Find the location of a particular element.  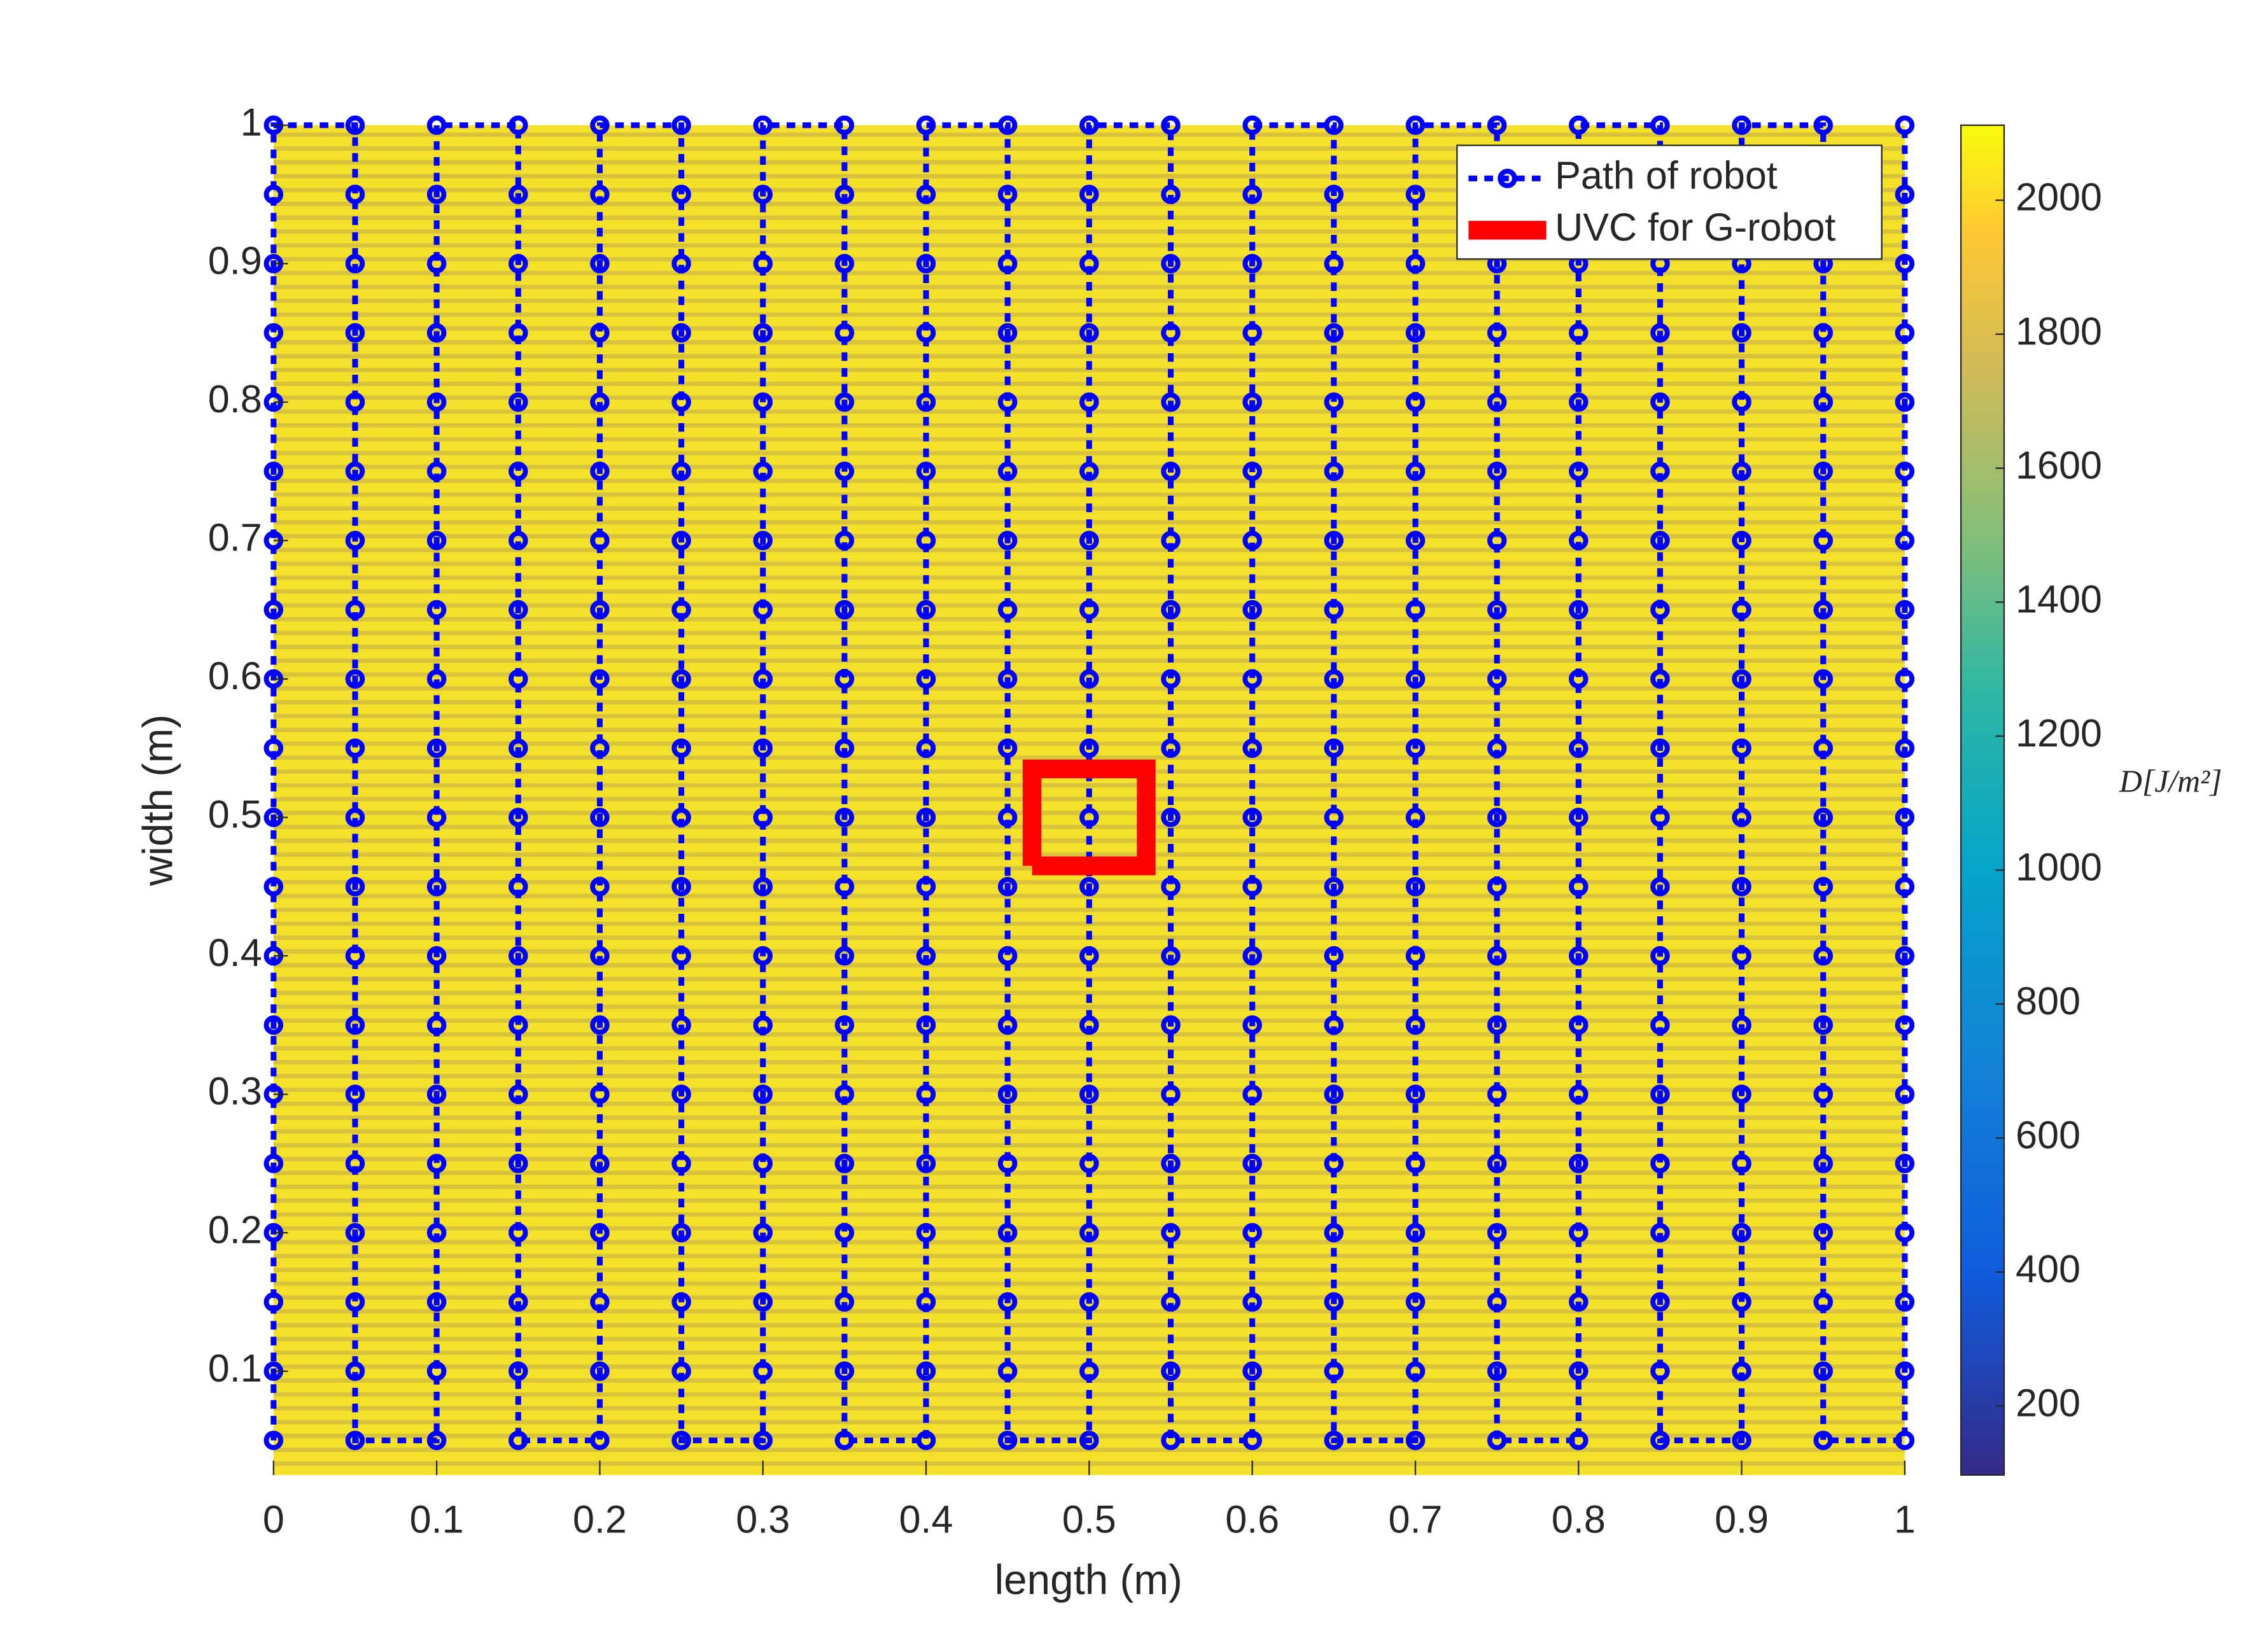

colorbar-tick-label: 1600 is located at coordinates (2059, 465).